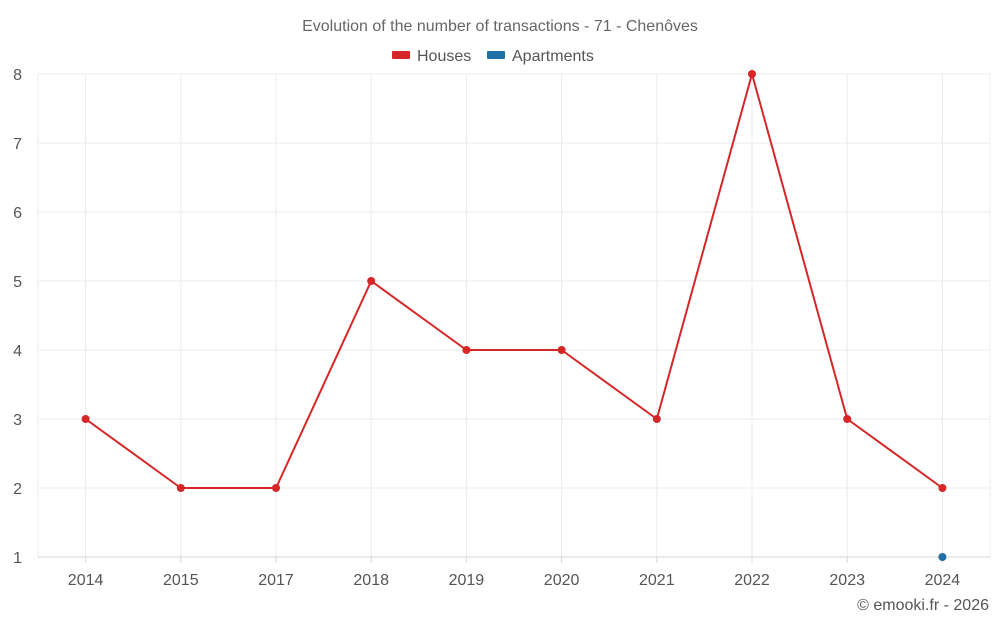 This screenshot has width=1000, height=625. What do you see at coordinates (17, 144) in the screenshot?
I see `y-tick-label: 7` at bounding box center [17, 144].